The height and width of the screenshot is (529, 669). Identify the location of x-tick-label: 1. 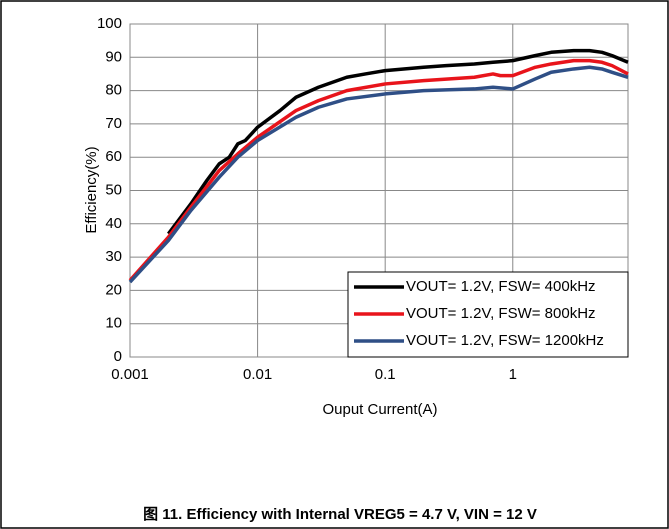
(513, 374).